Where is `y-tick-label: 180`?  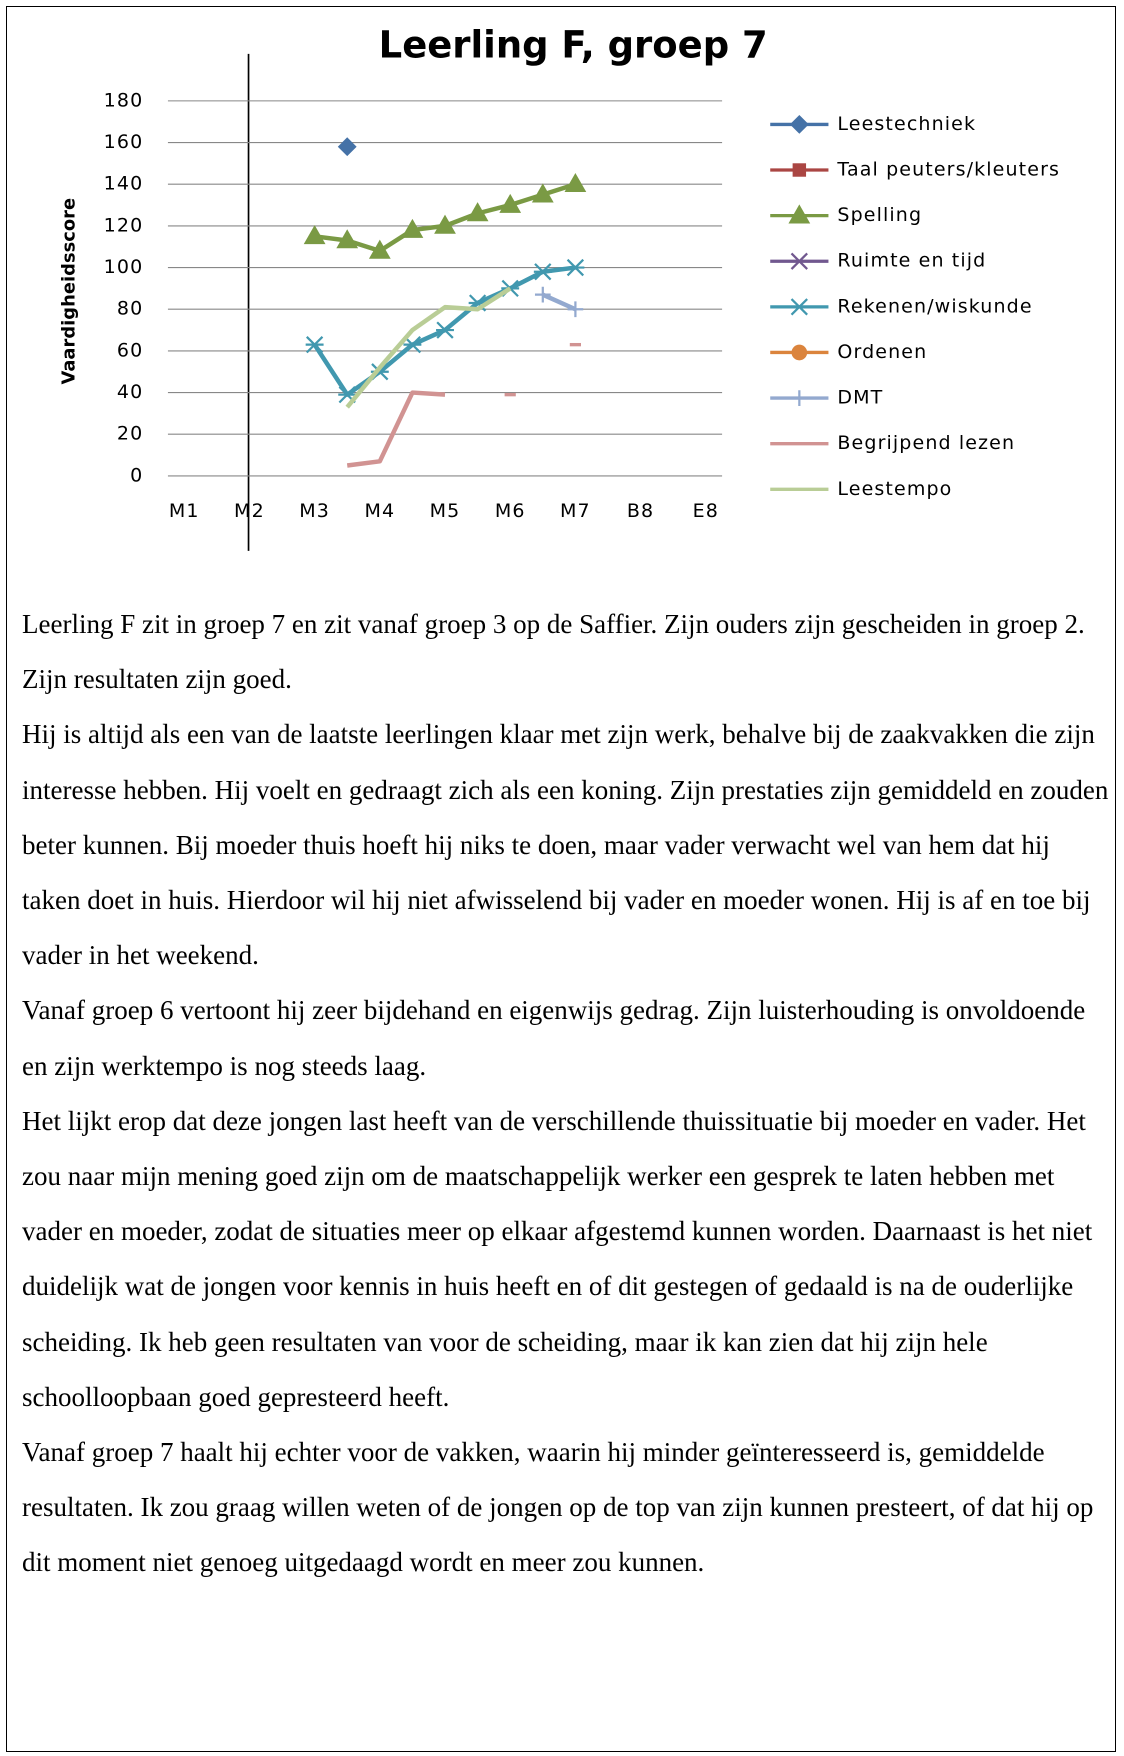 y-tick-label: 180 is located at coordinates (124, 100).